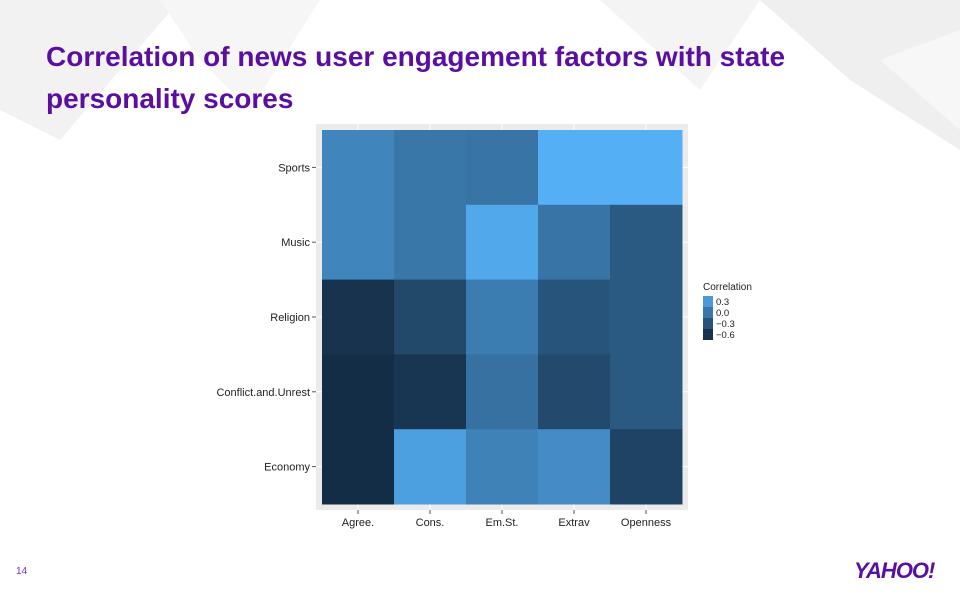  Describe the element at coordinates (430, 523) in the screenshot. I see `x-tick-label: Cons.` at that location.